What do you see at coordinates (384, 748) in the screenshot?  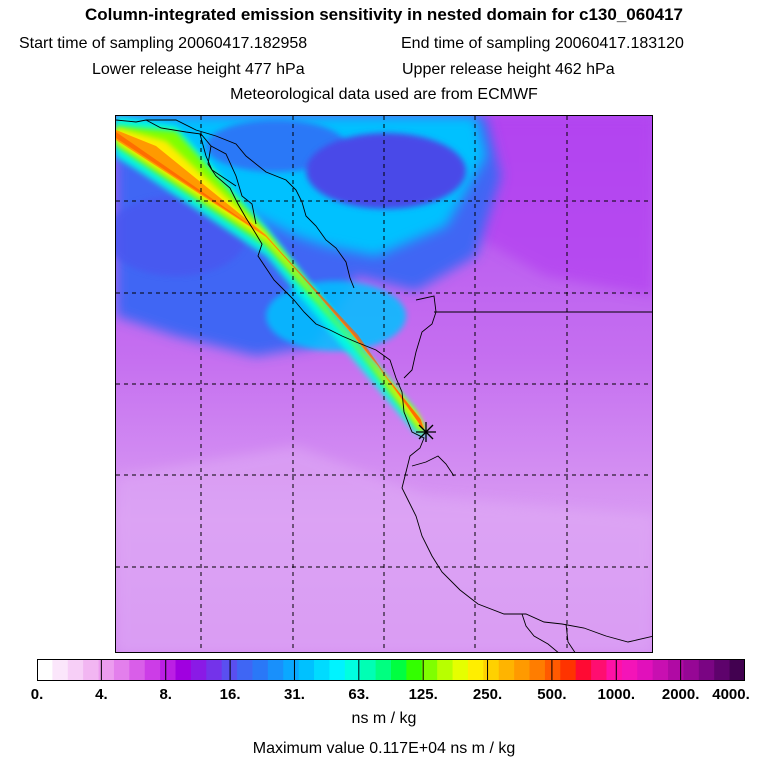 I see `max-value-label: Maximum value 0.117E+04 ns m / kg` at bounding box center [384, 748].